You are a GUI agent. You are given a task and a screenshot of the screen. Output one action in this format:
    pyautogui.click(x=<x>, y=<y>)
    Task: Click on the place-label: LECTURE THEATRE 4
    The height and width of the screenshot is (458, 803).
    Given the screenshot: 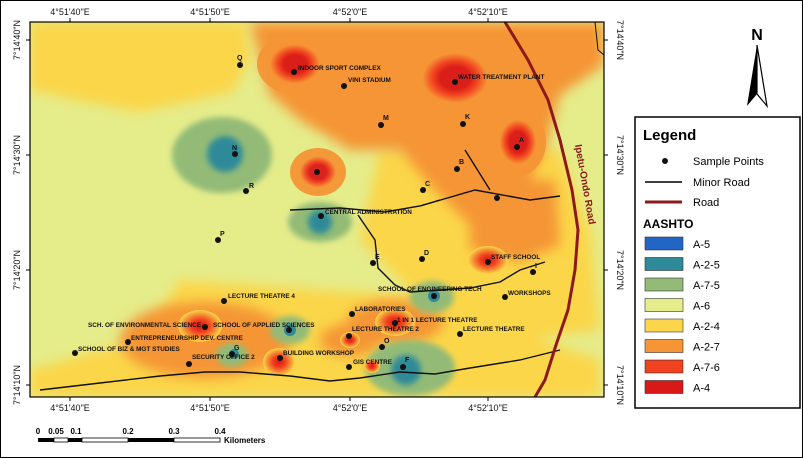 What is the action you would take?
    pyautogui.click(x=261, y=296)
    